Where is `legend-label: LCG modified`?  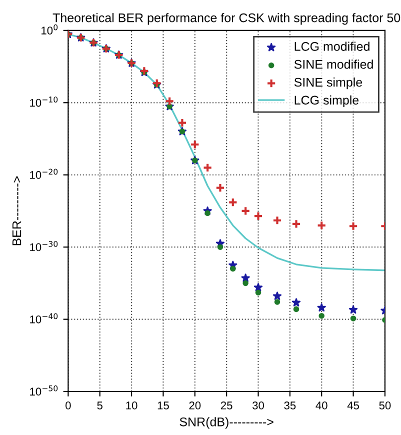
legend-label: LCG modified is located at coordinates (332, 46).